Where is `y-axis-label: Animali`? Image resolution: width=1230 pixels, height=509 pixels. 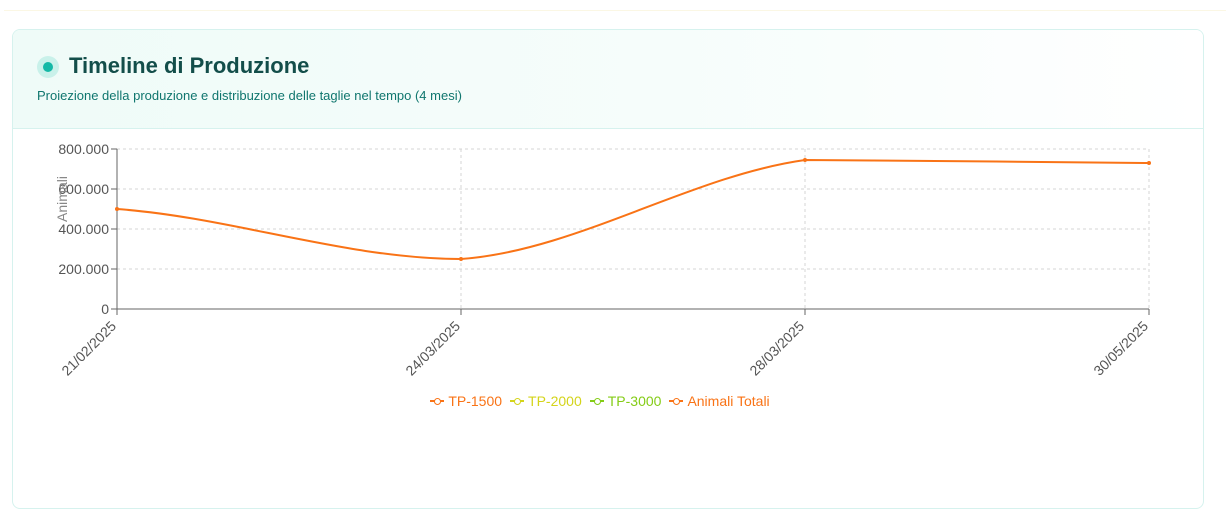
y-axis-label: Animali is located at coordinates (62, 199).